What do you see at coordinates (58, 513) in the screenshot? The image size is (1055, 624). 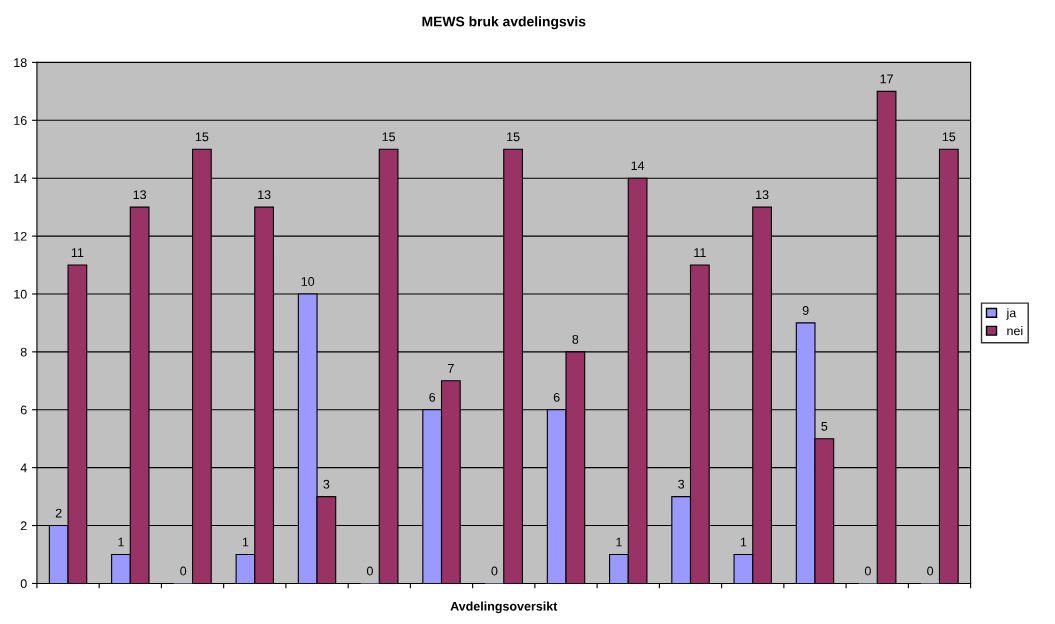 I see `data-label: 2` at bounding box center [58, 513].